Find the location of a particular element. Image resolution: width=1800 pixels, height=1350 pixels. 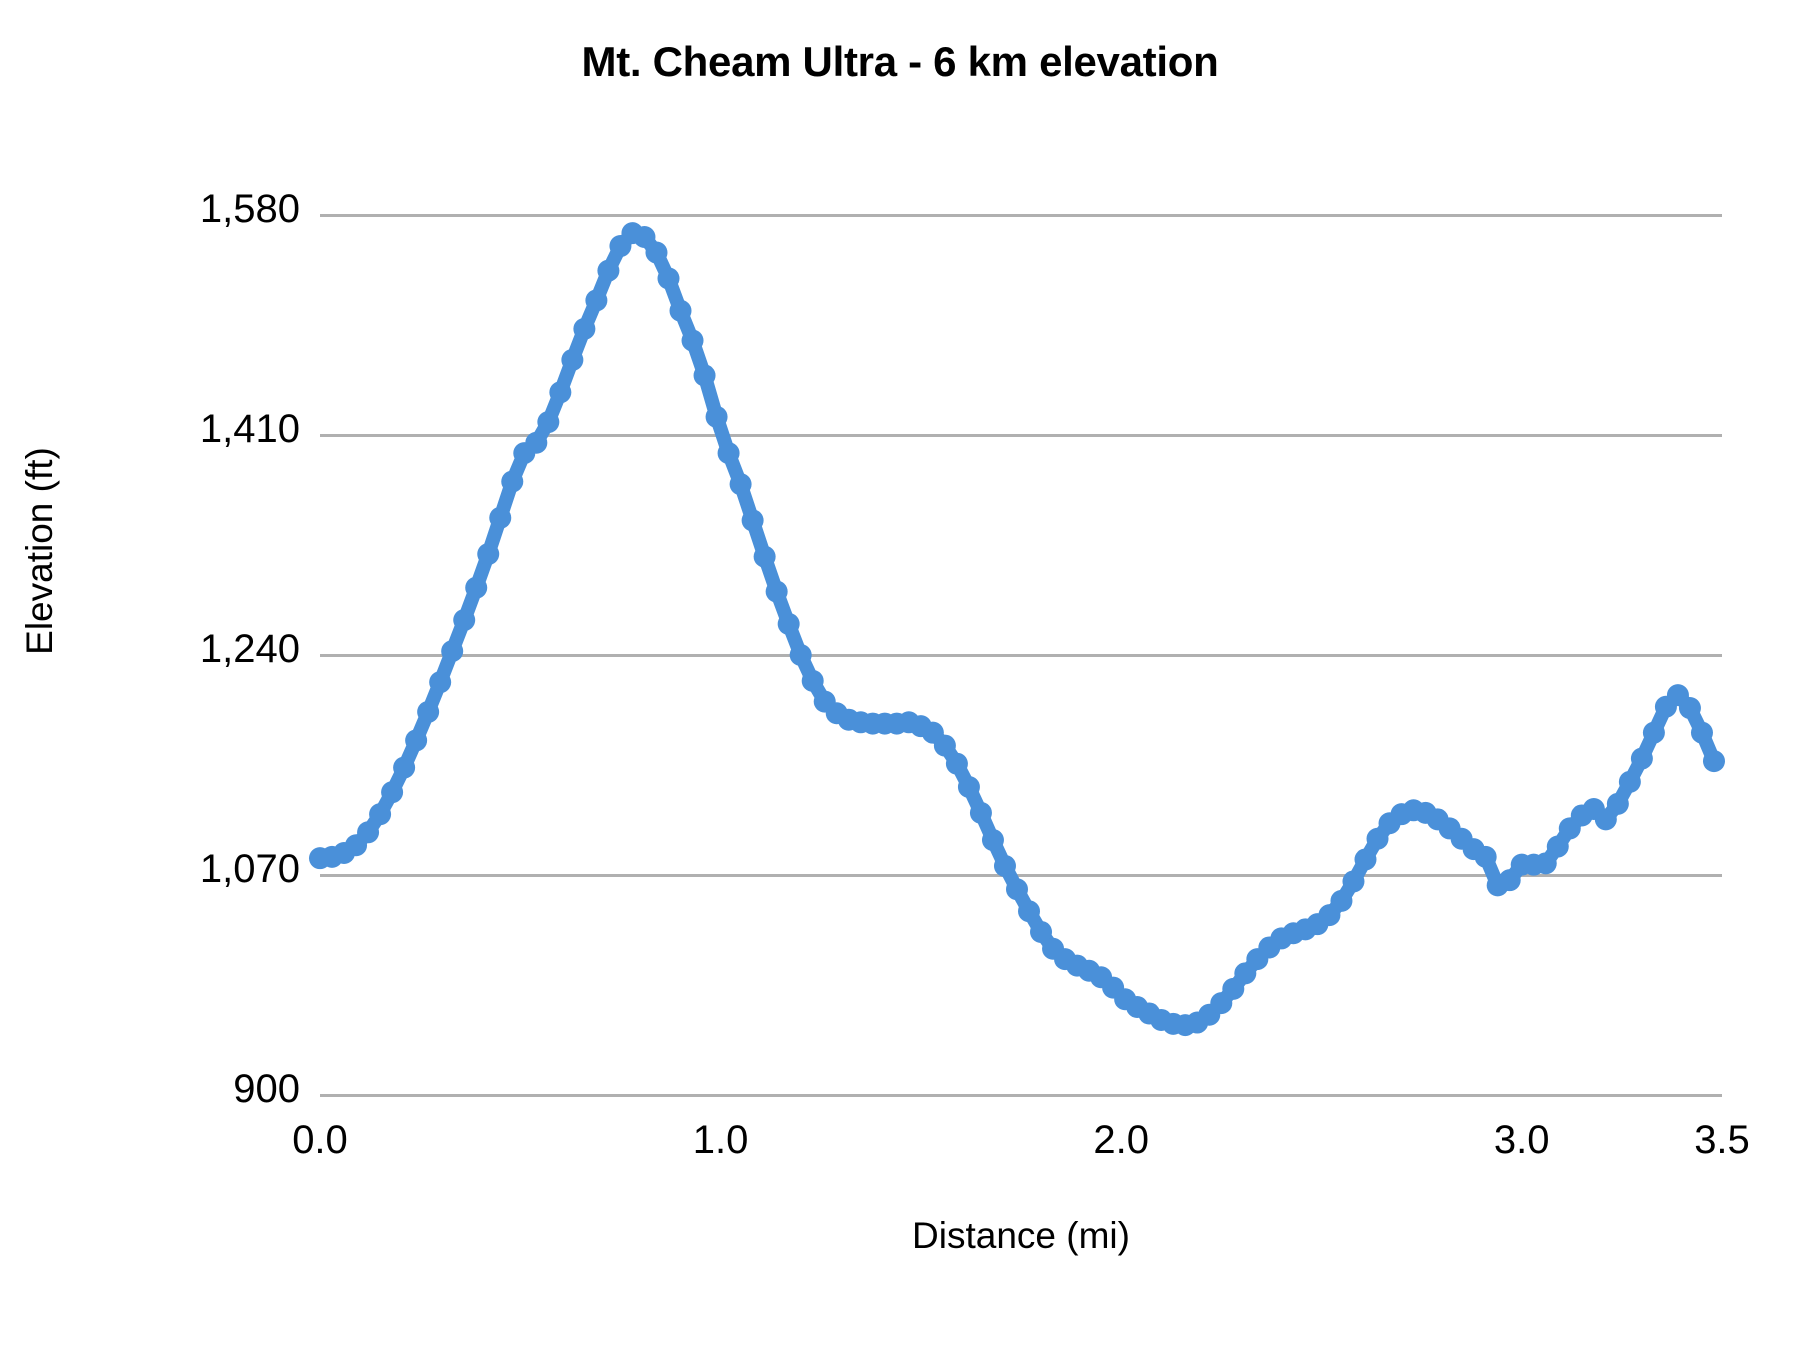

y-axis-title: Elevation (ft) is located at coordinates (39, 551).